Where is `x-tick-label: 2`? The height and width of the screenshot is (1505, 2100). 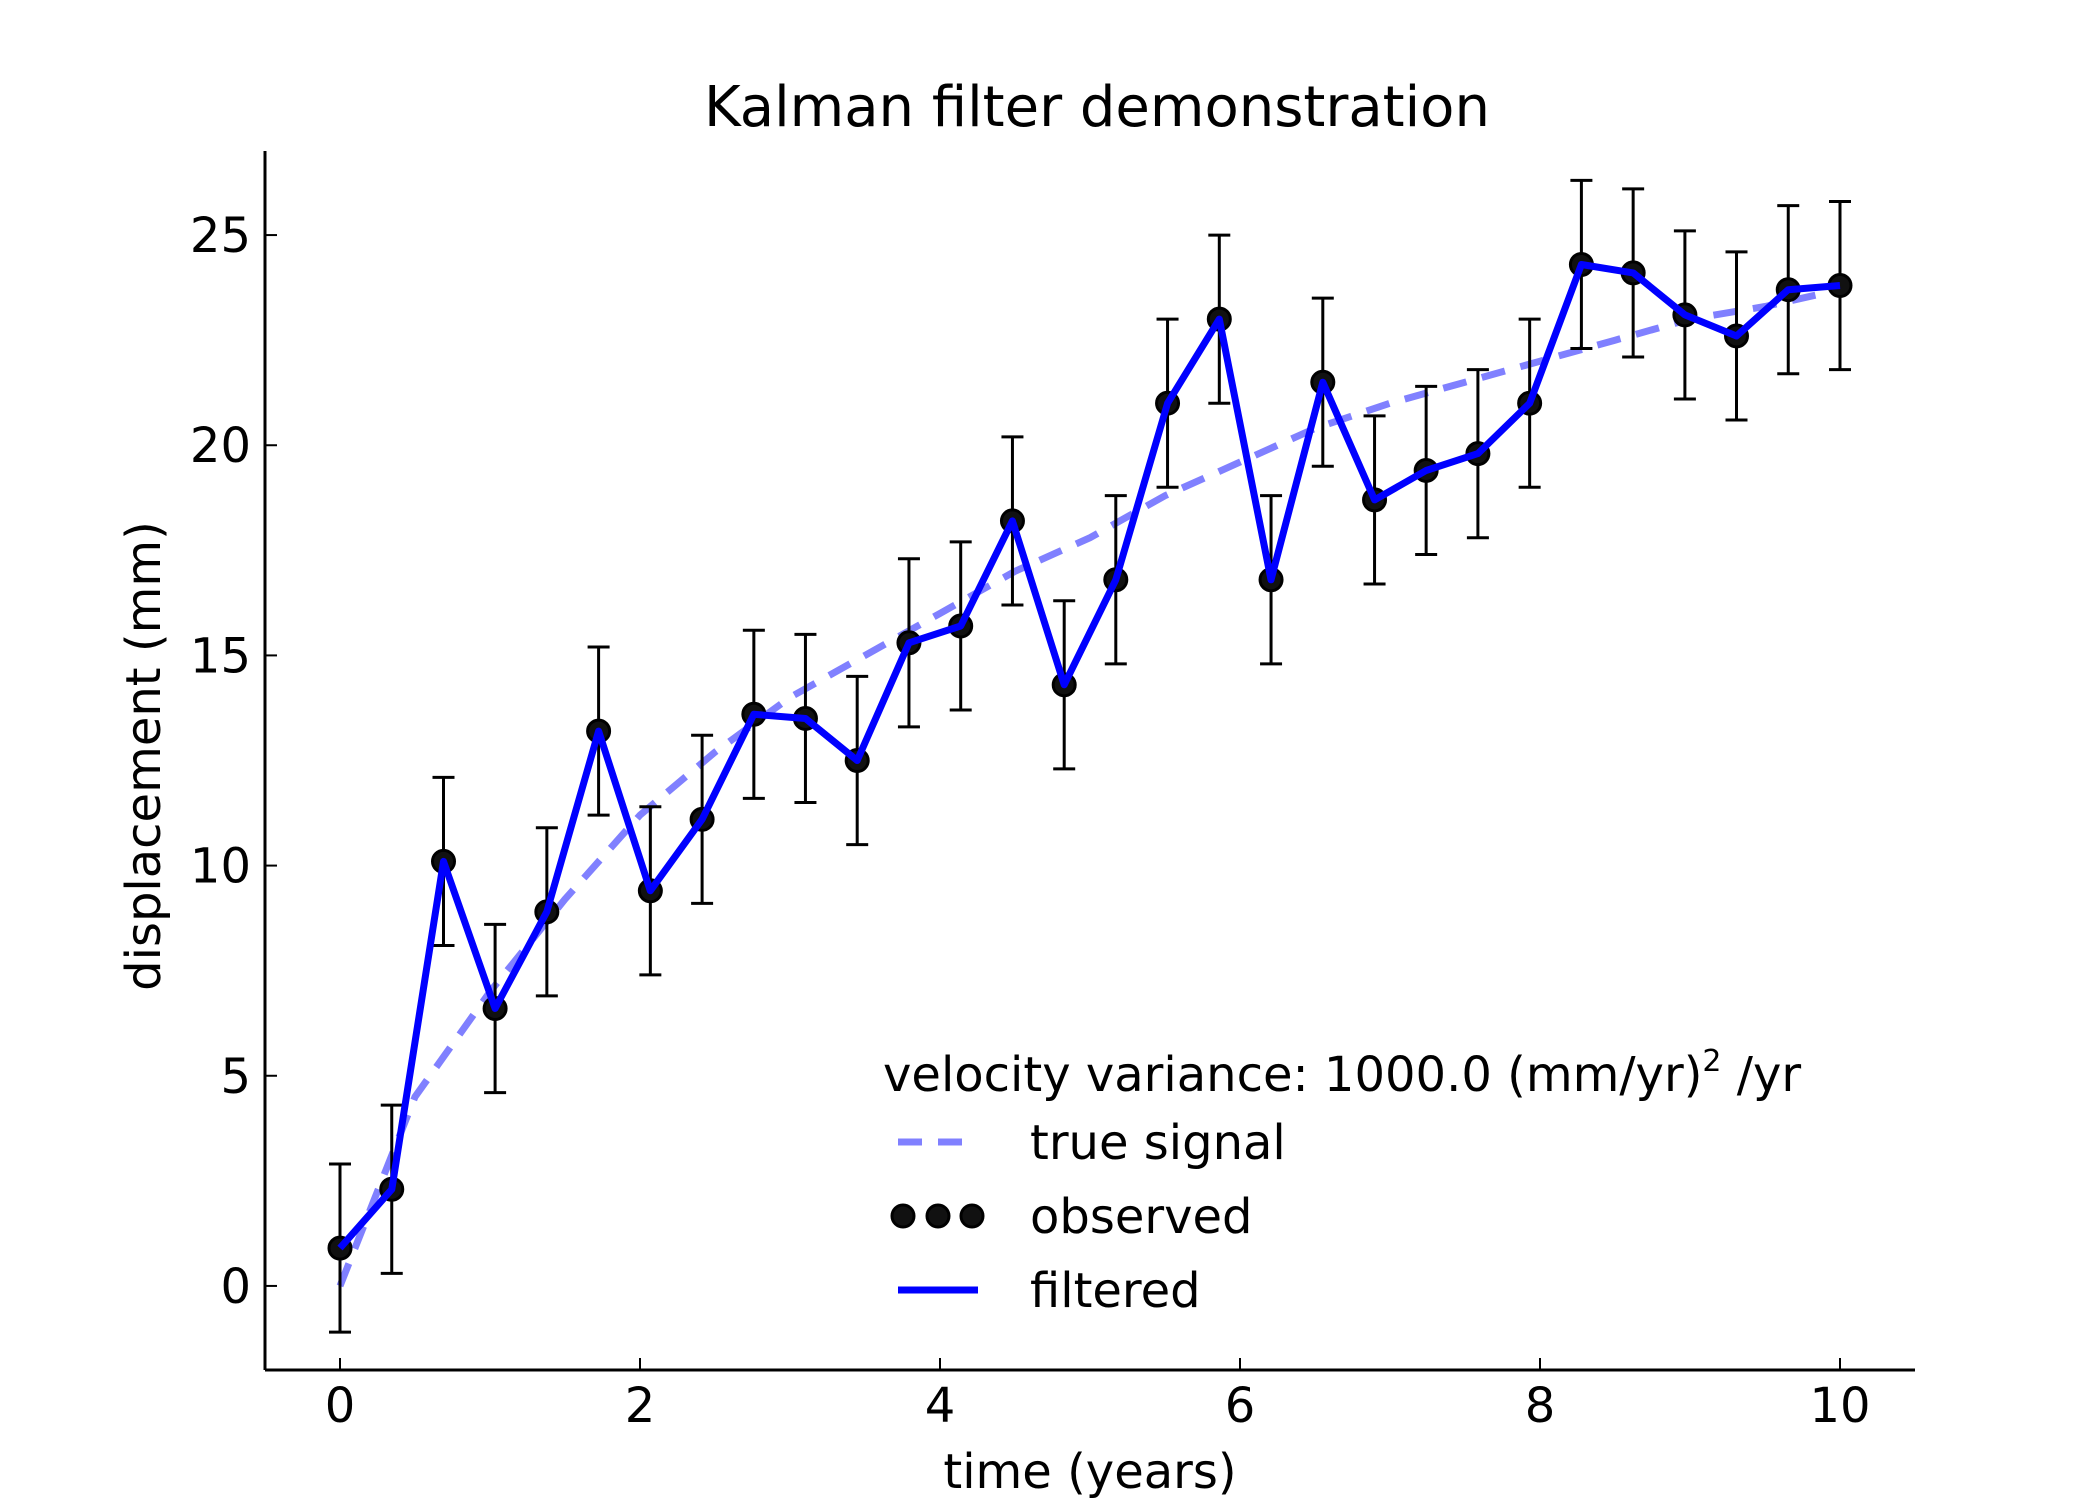 x-tick-label: 2 is located at coordinates (640, 1406).